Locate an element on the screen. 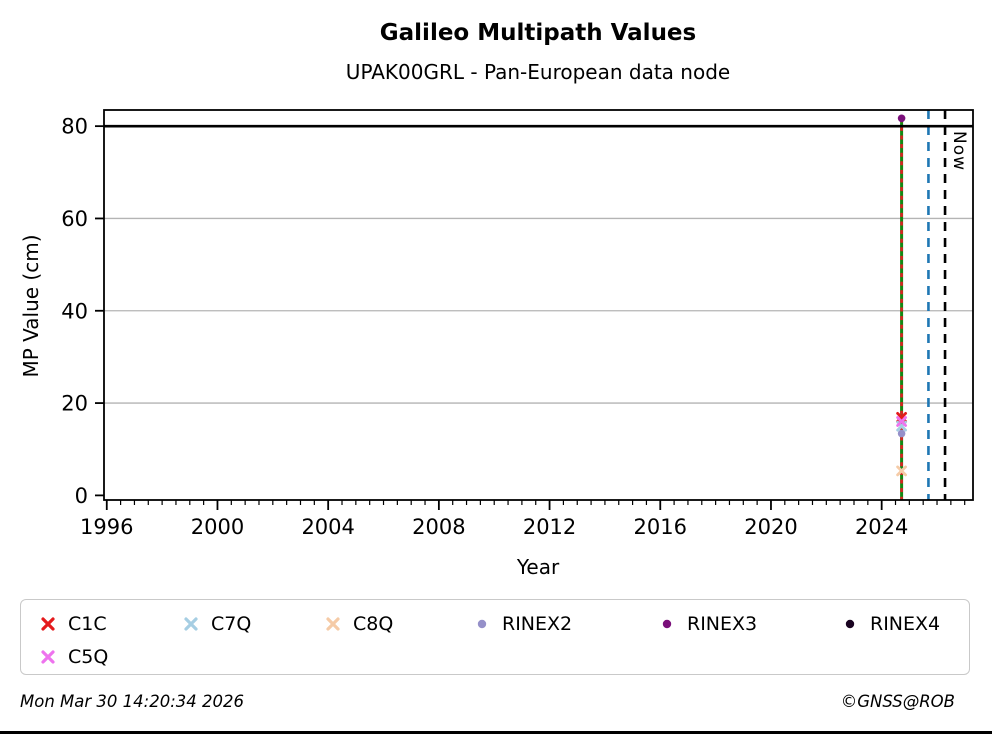 Image resolution: width=992 pixels, height=734 pixels. x-tick-label: 2020 is located at coordinates (770, 527).